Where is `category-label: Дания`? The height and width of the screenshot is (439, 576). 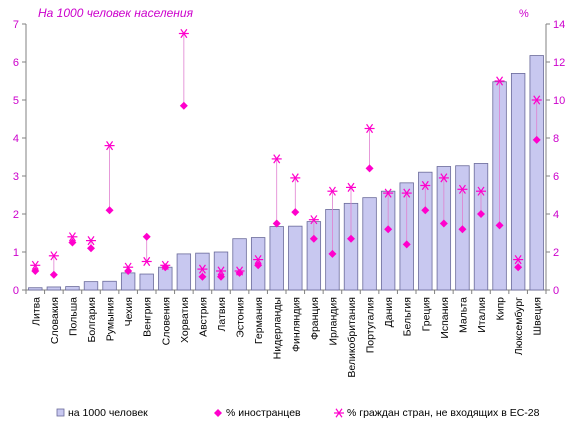 category-label: Дания is located at coordinates (389, 312).